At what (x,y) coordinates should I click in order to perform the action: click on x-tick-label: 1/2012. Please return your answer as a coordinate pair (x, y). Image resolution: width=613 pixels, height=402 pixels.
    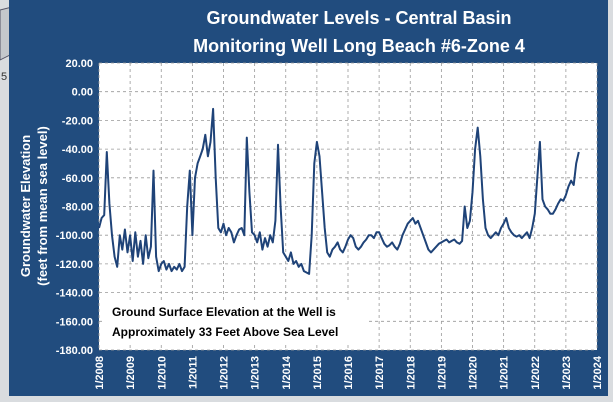
    Looking at the image, I should click on (225, 373).